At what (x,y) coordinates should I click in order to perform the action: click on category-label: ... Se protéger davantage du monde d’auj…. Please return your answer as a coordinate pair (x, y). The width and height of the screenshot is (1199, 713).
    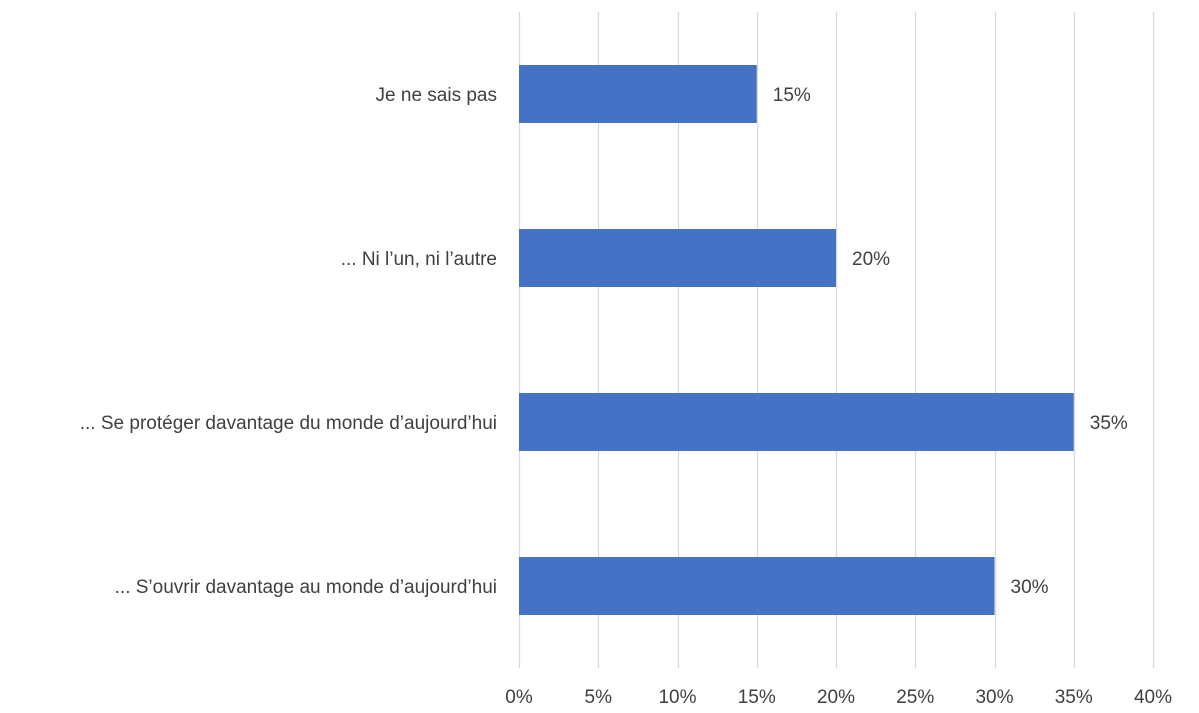
    Looking at the image, I should click on (288, 423).